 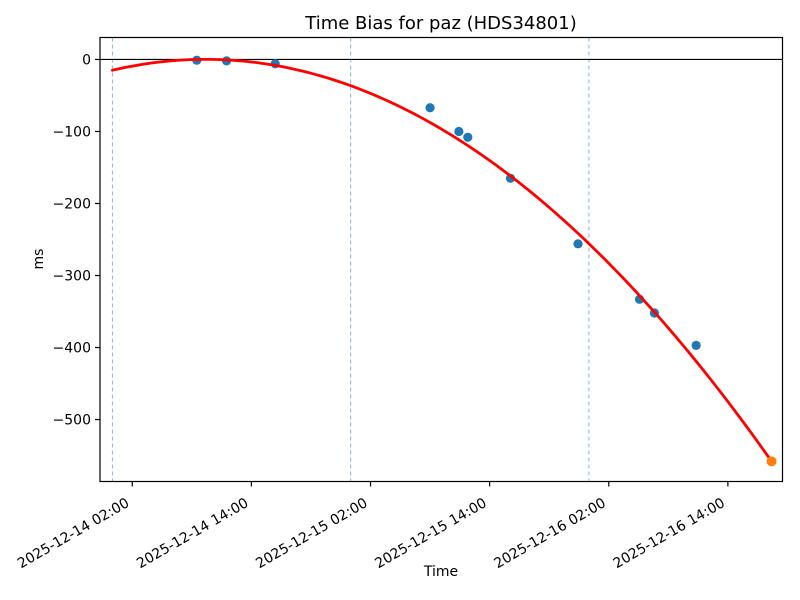 What do you see at coordinates (72, 205) in the screenshot?
I see `y-tick-label: −200` at bounding box center [72, 205].